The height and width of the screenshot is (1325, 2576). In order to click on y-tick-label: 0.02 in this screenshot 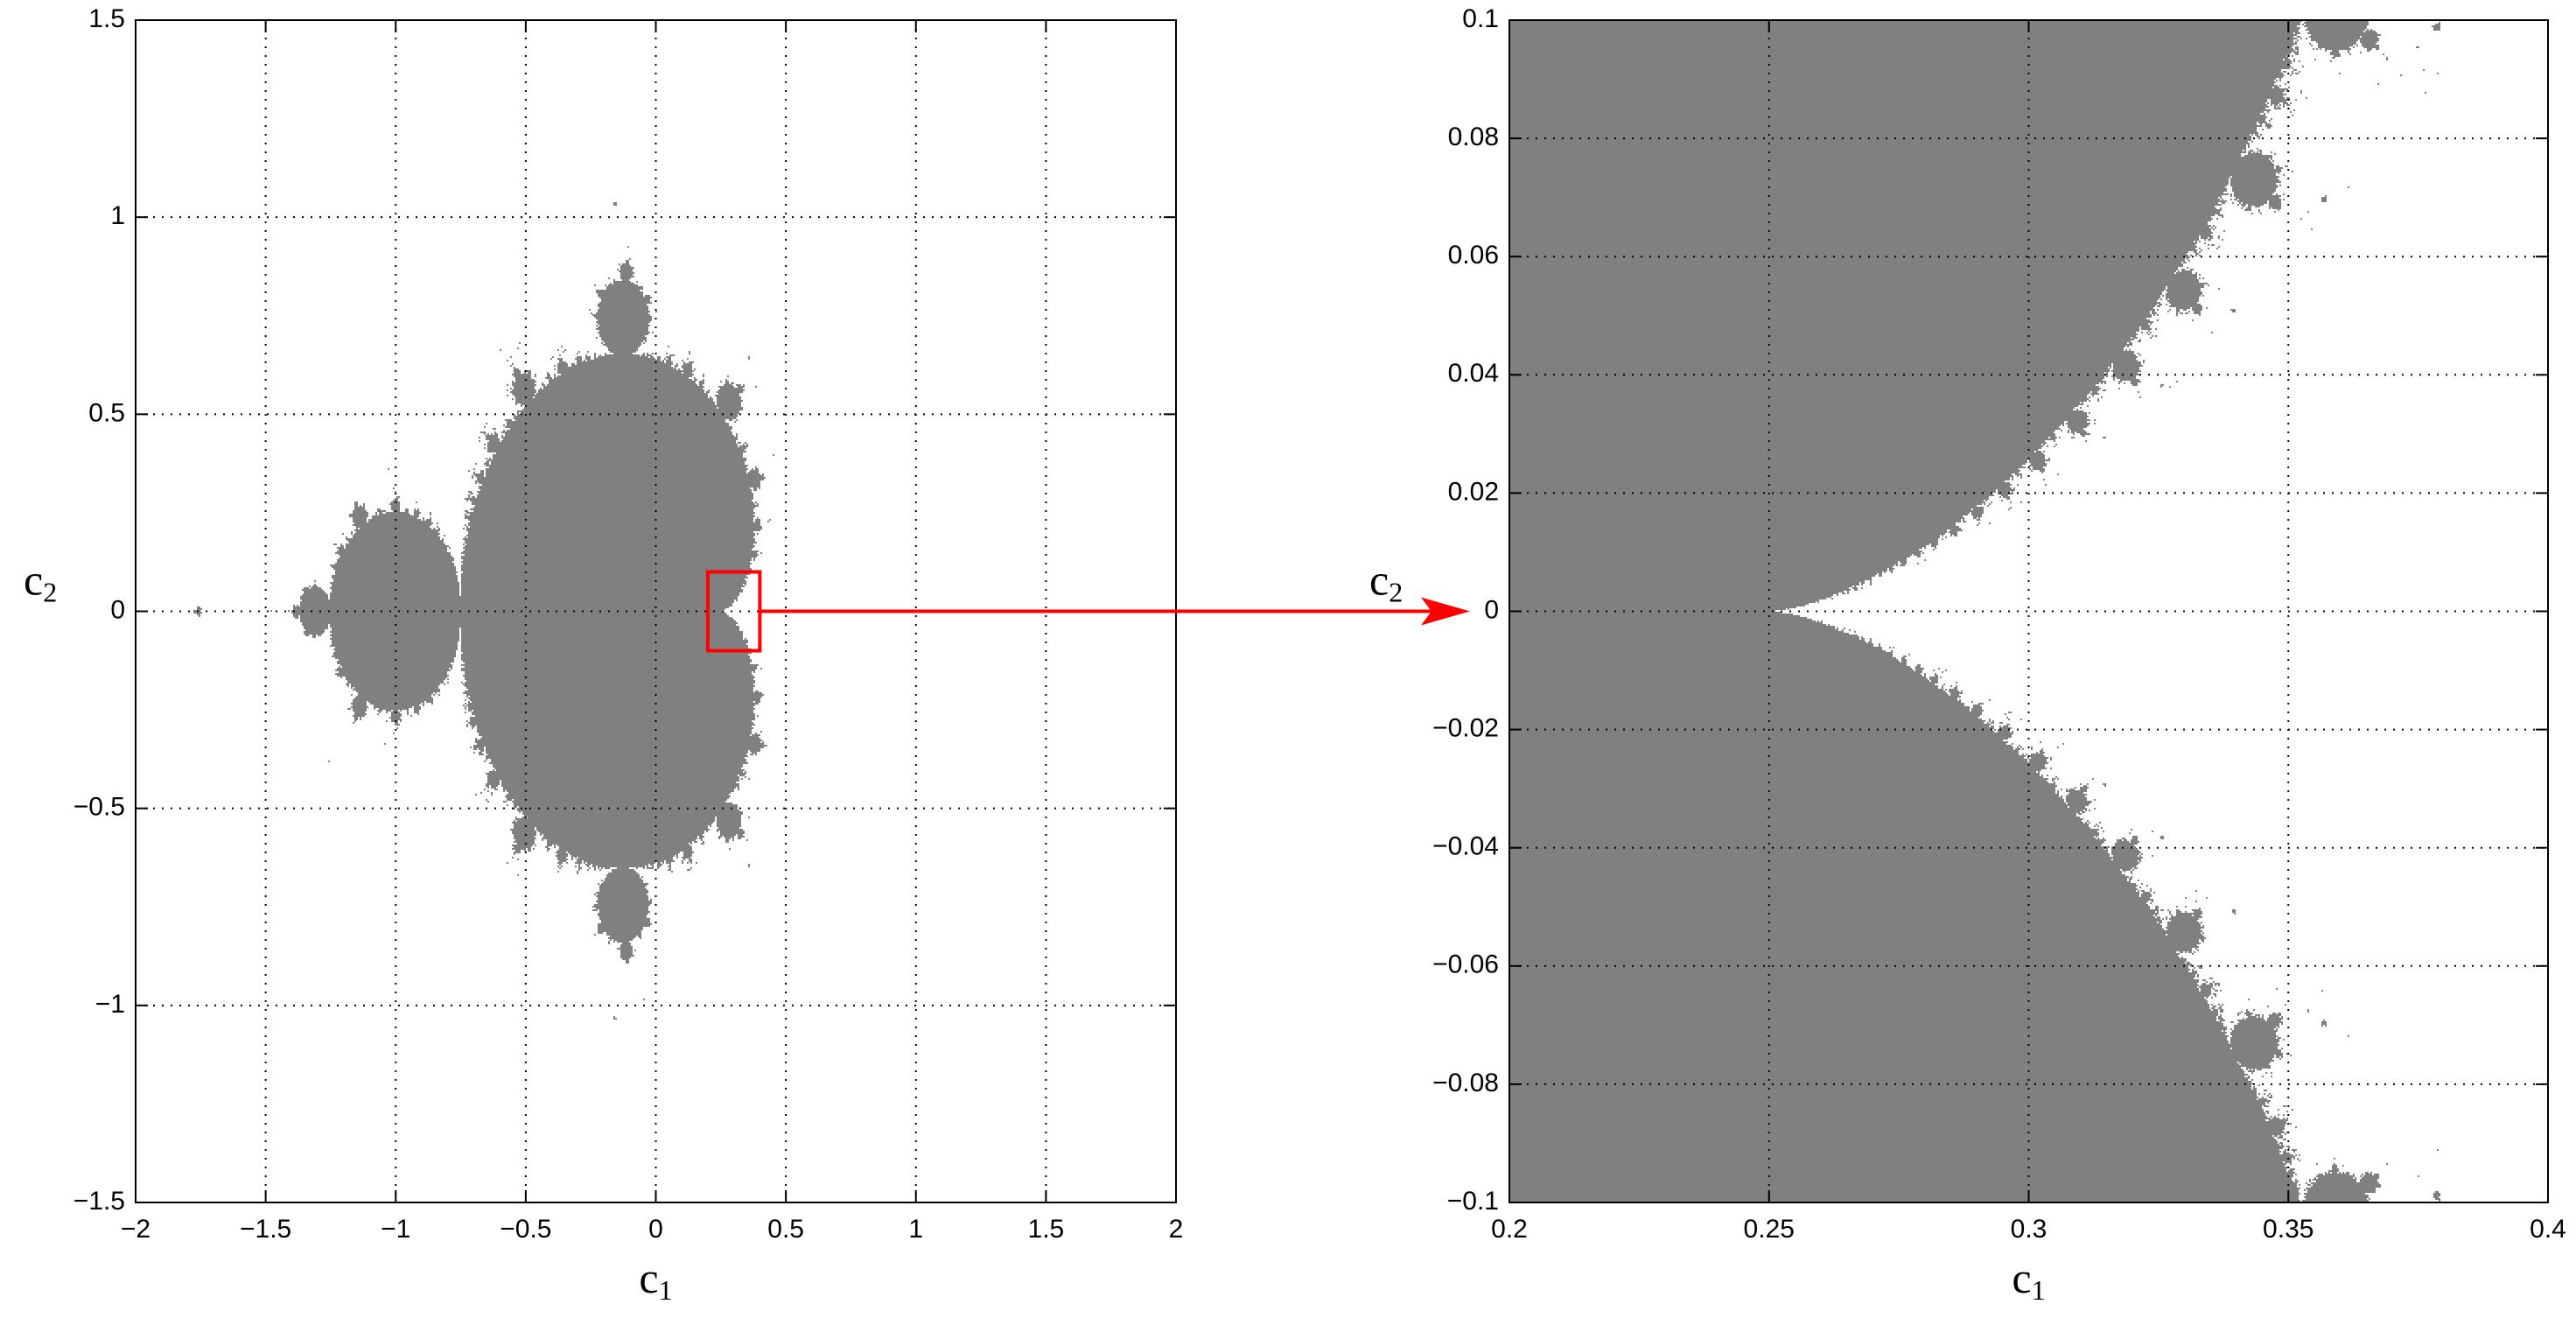, I will do `click(1473, 491)`.